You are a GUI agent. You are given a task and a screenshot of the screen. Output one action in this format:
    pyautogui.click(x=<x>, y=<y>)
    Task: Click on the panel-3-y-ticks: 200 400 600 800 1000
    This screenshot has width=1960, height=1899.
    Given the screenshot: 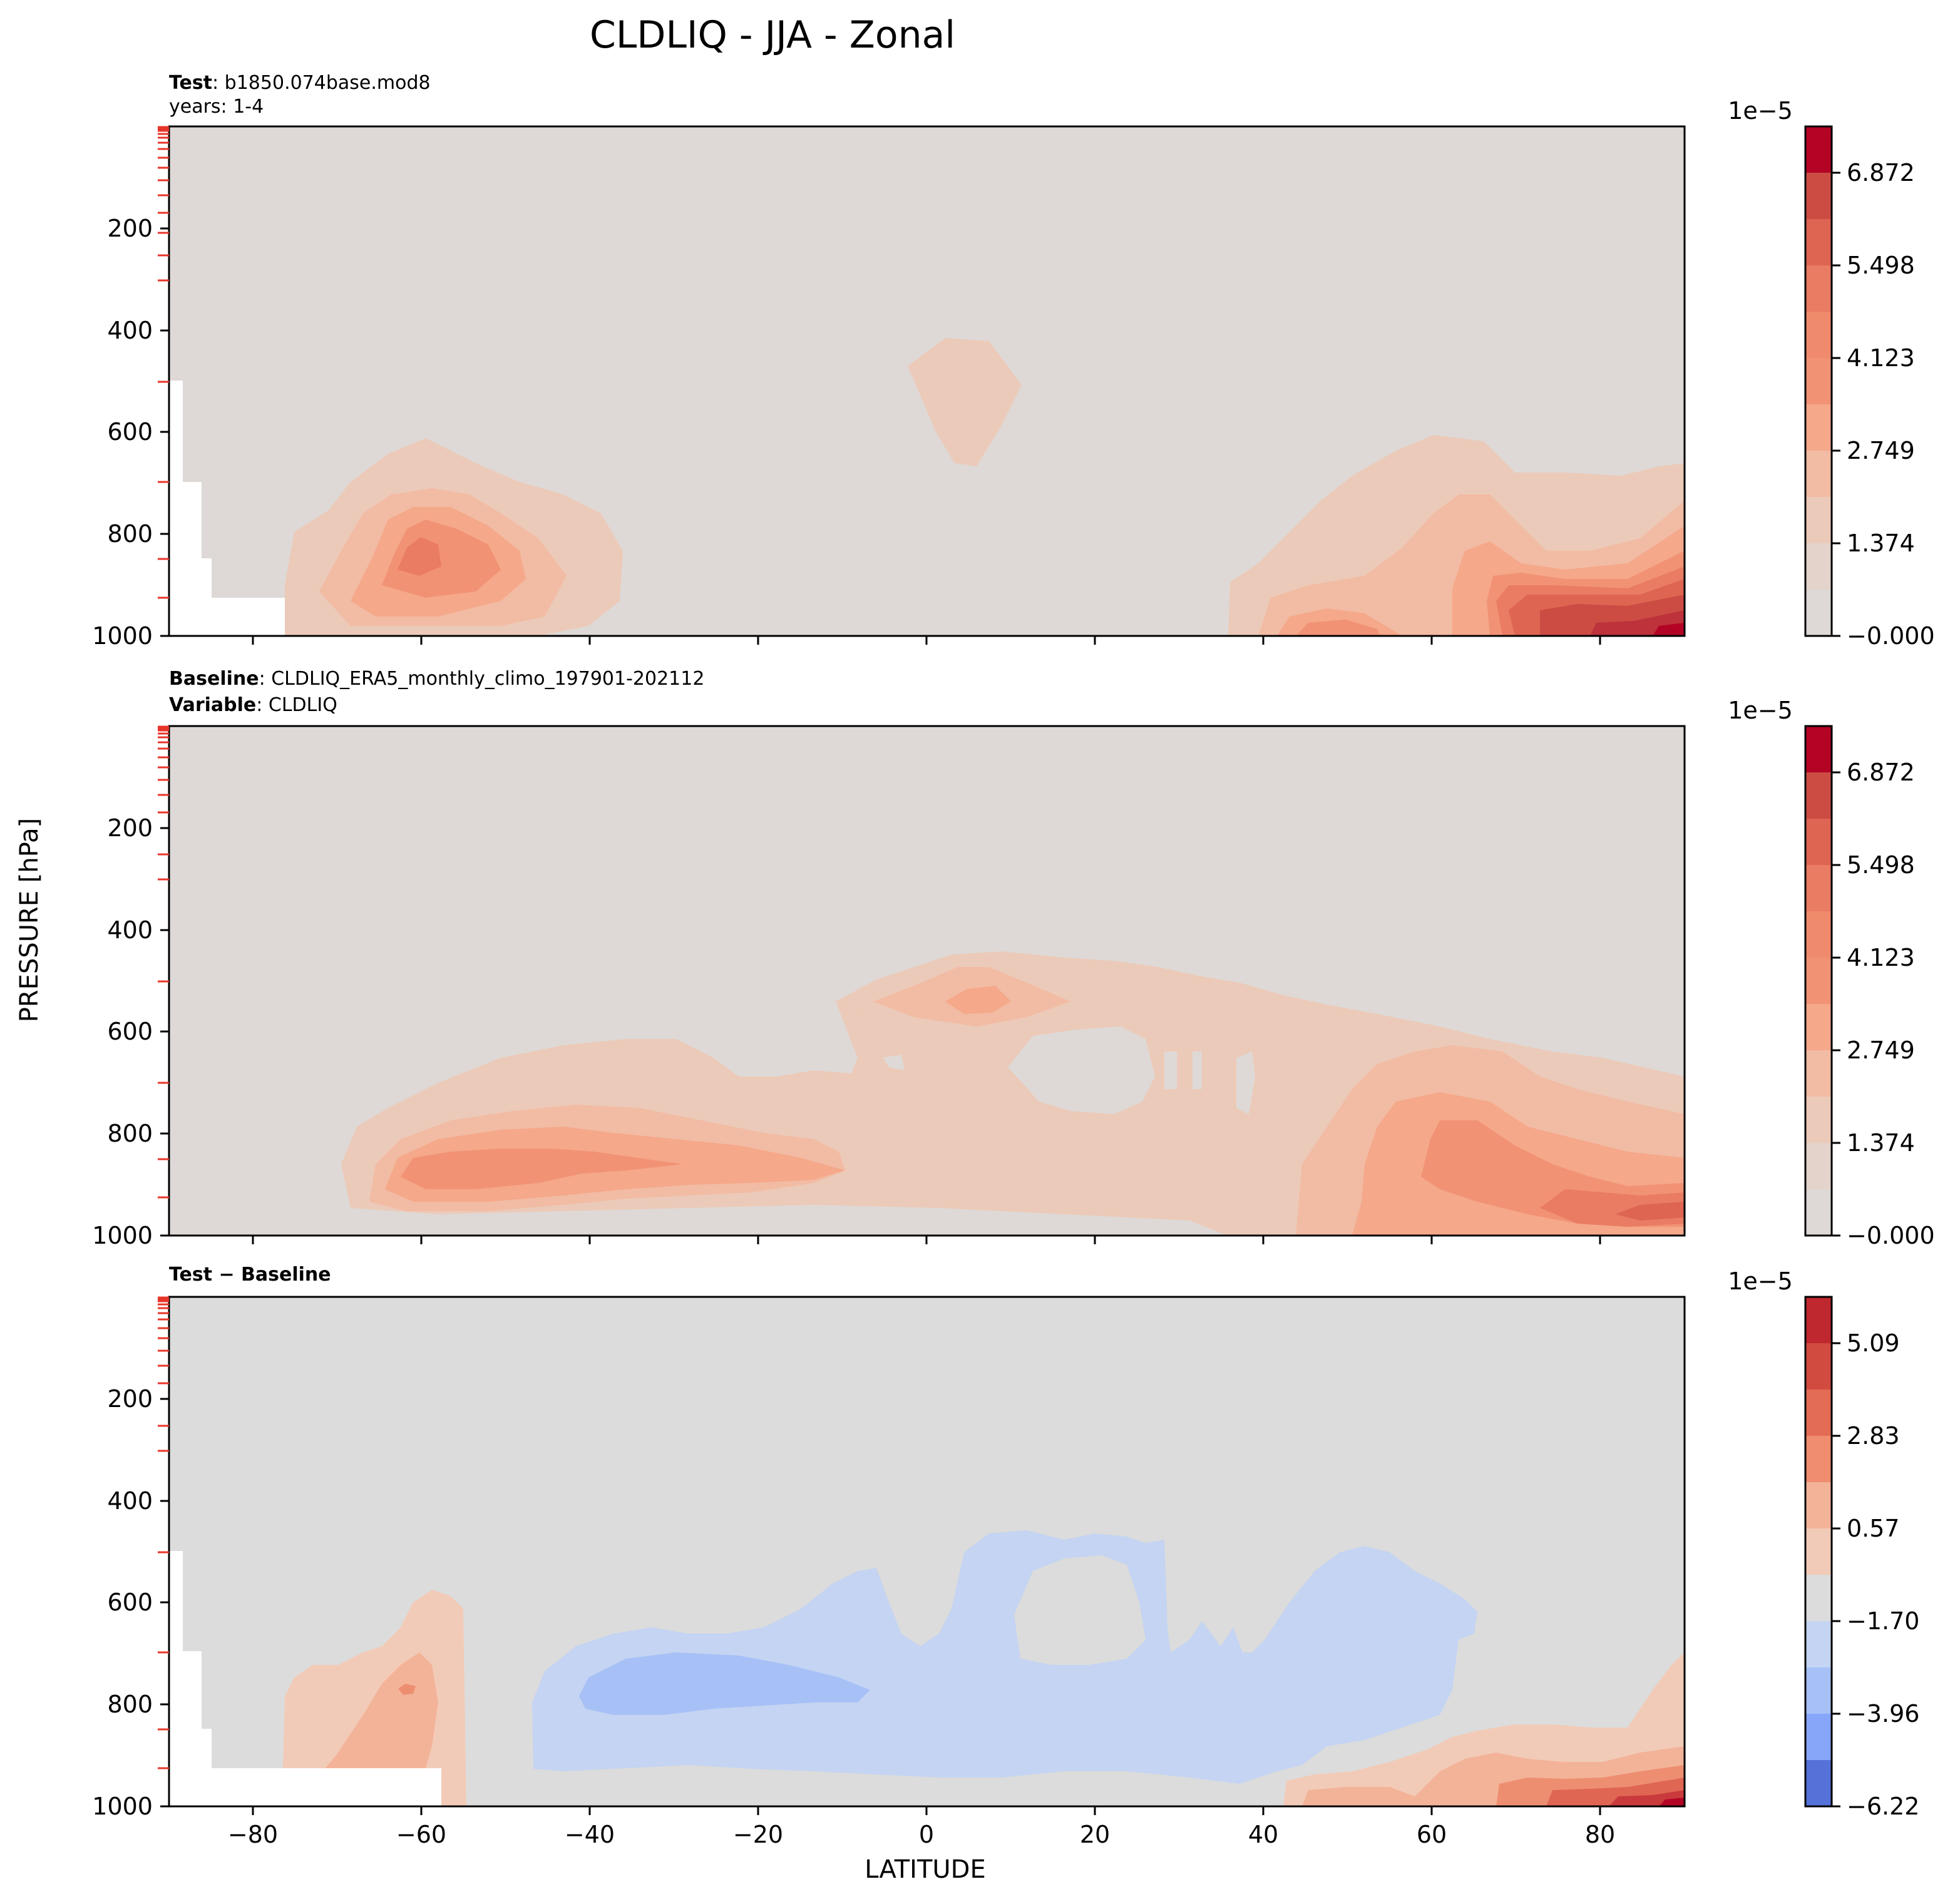 What is the action you would take?
    pyautogui.click(x=130, y=1602)
    